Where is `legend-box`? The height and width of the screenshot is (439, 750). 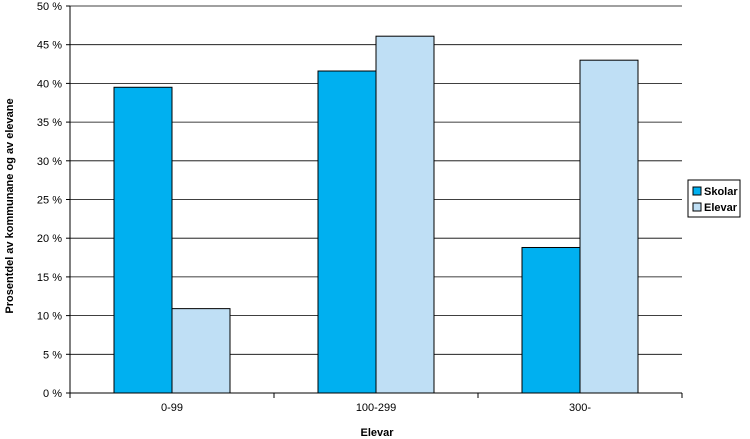
legend-box is located at coordinates (714, 198).